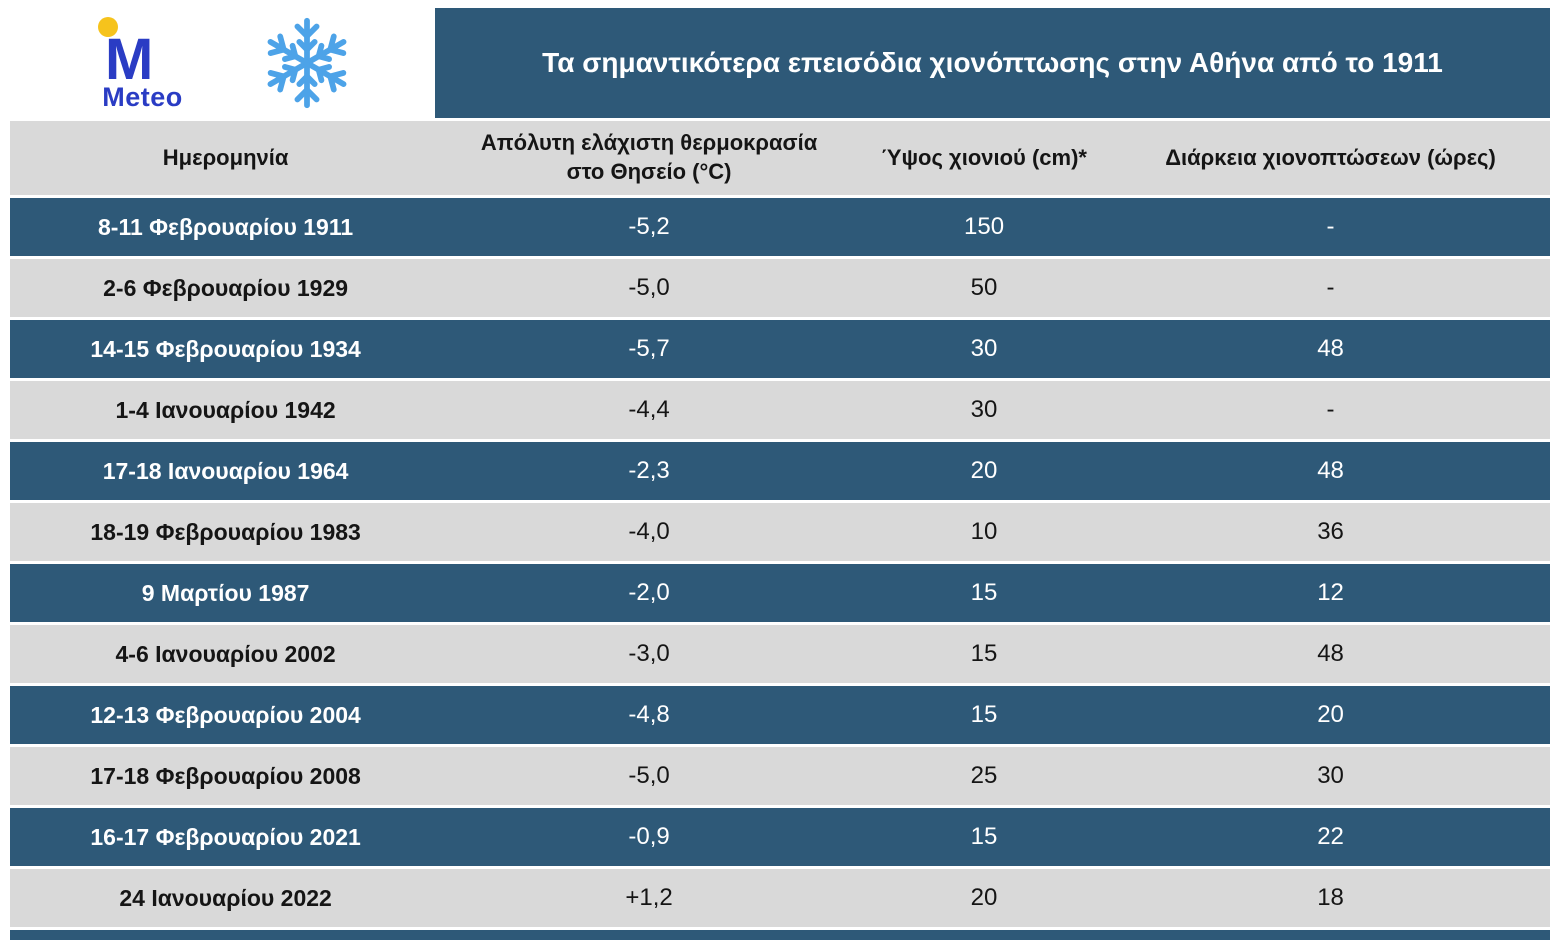 The width and height of the screenshot is (1560, 949). Describe the element at coordinates (225, 531) in the screenshot. I see `date-cell: 18-19 Φεβρουαρίου 1983` at that location.